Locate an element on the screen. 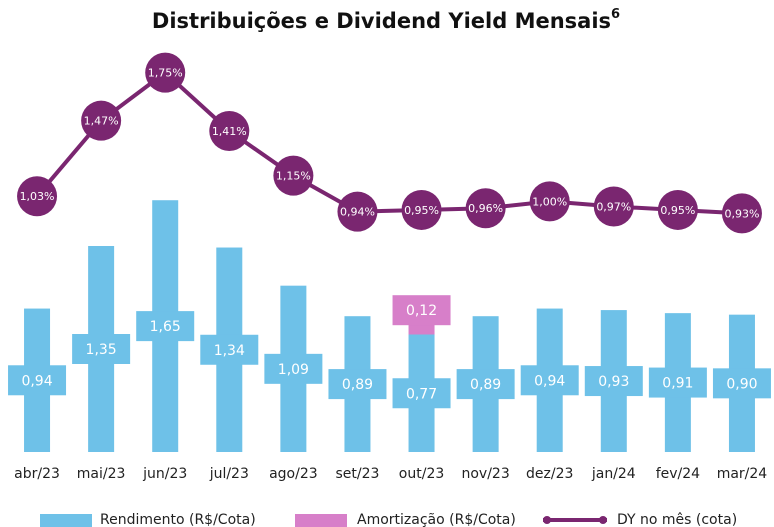  value-label: 1,35 is located at coordinates (101, 350).